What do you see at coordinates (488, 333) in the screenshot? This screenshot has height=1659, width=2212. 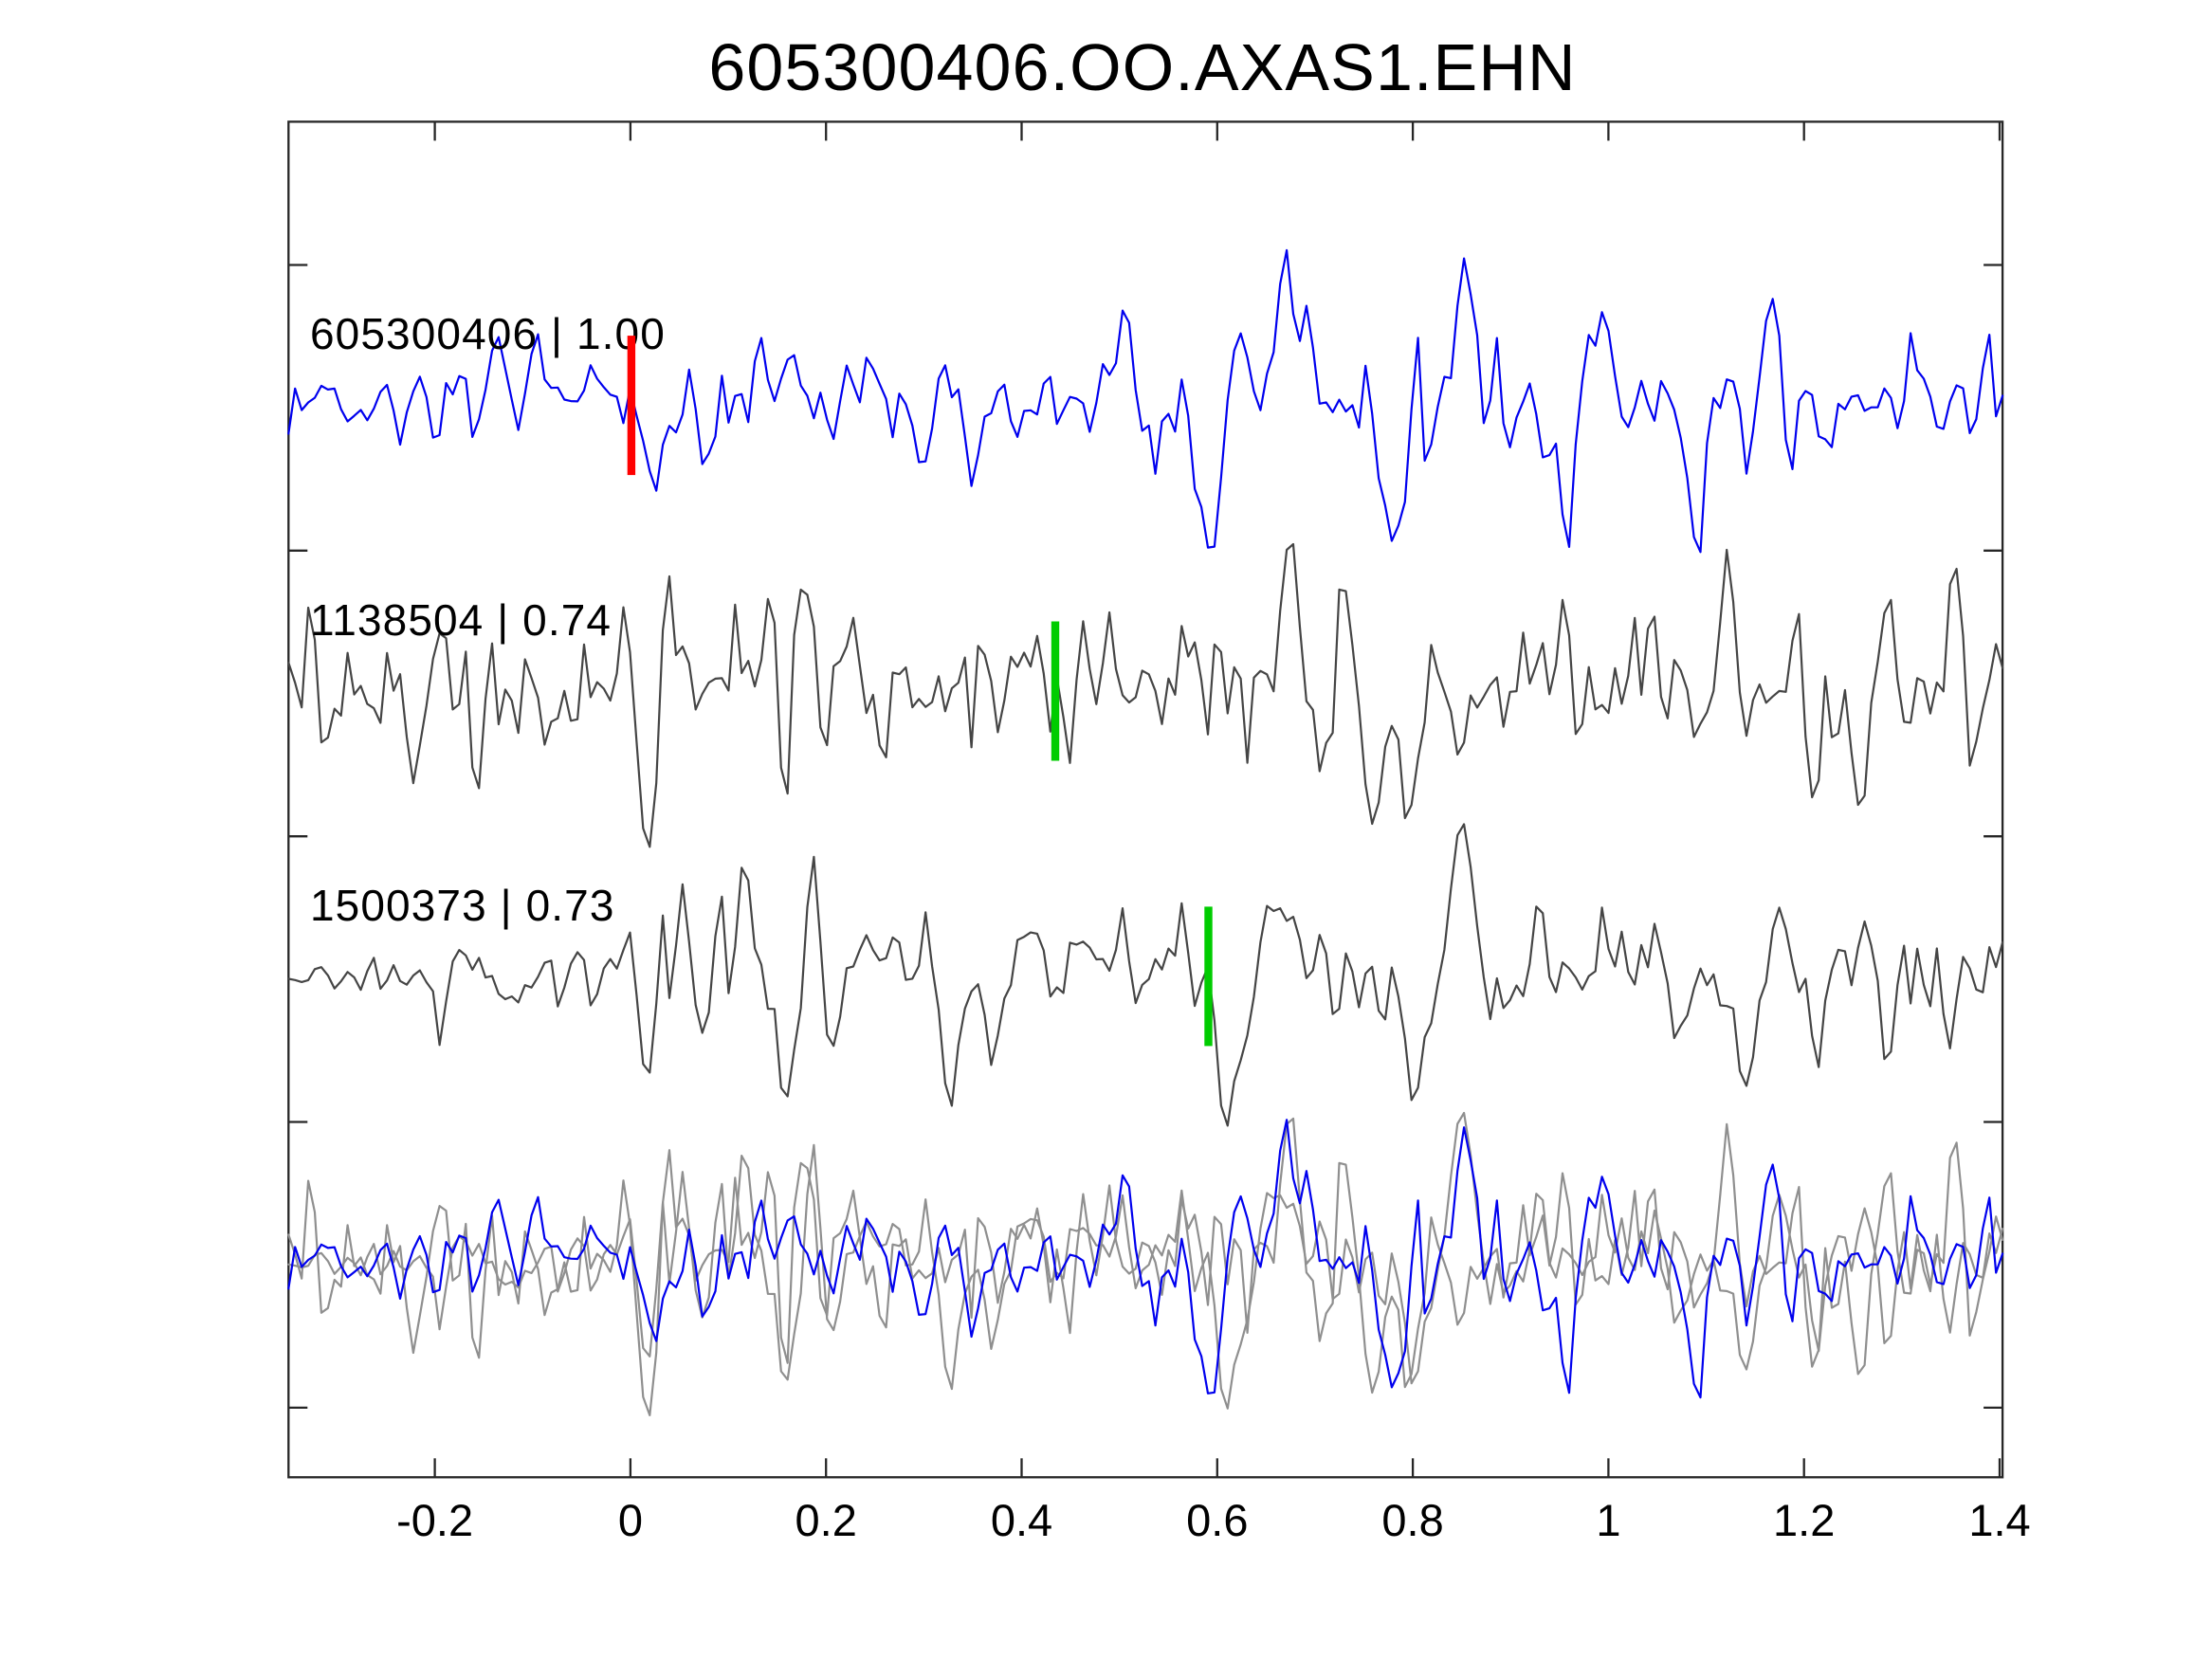 I see `svg-text: 605300406 | 1.00` at bounding box center [488, 333].